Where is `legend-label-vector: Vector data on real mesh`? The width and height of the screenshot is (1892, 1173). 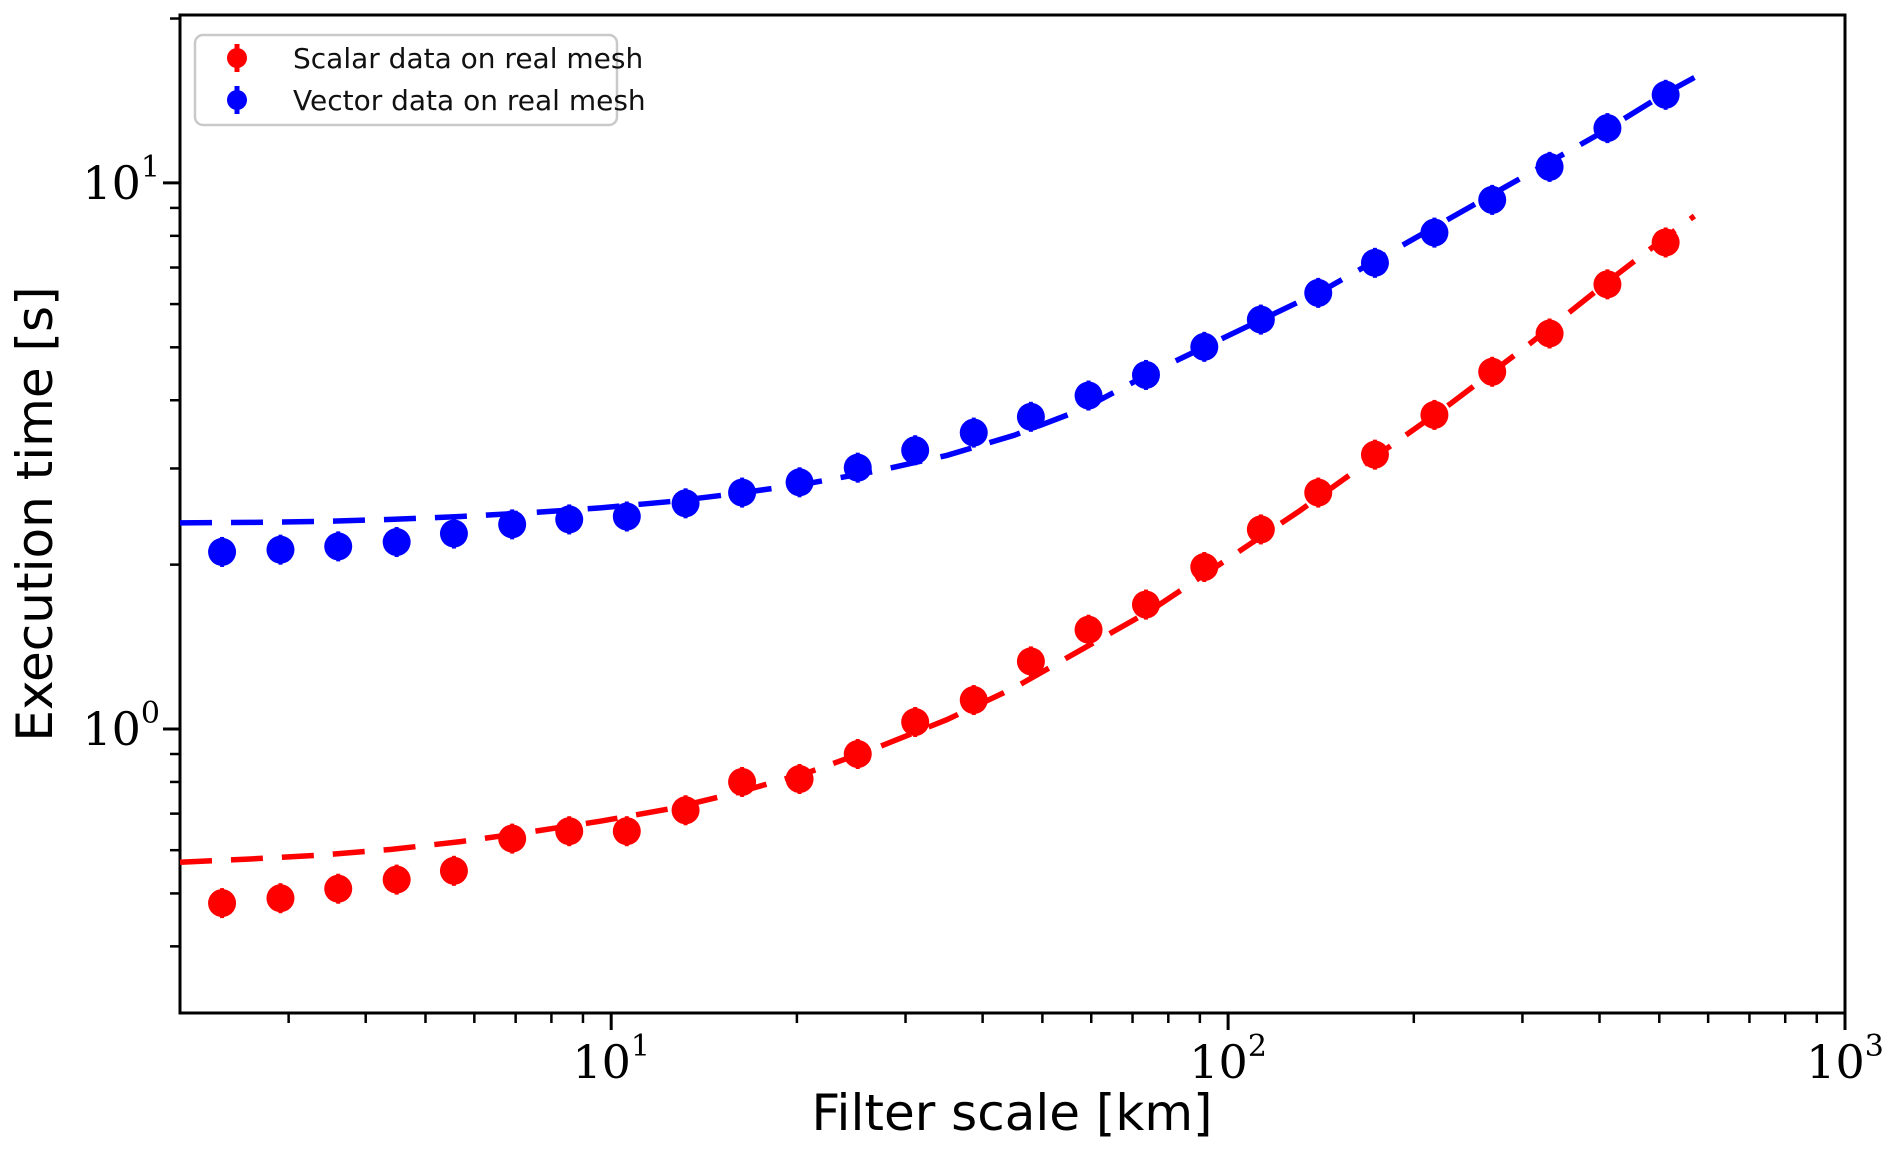 legend-label-vector: Vector data on real mesh is located at coordinates (469, 100).